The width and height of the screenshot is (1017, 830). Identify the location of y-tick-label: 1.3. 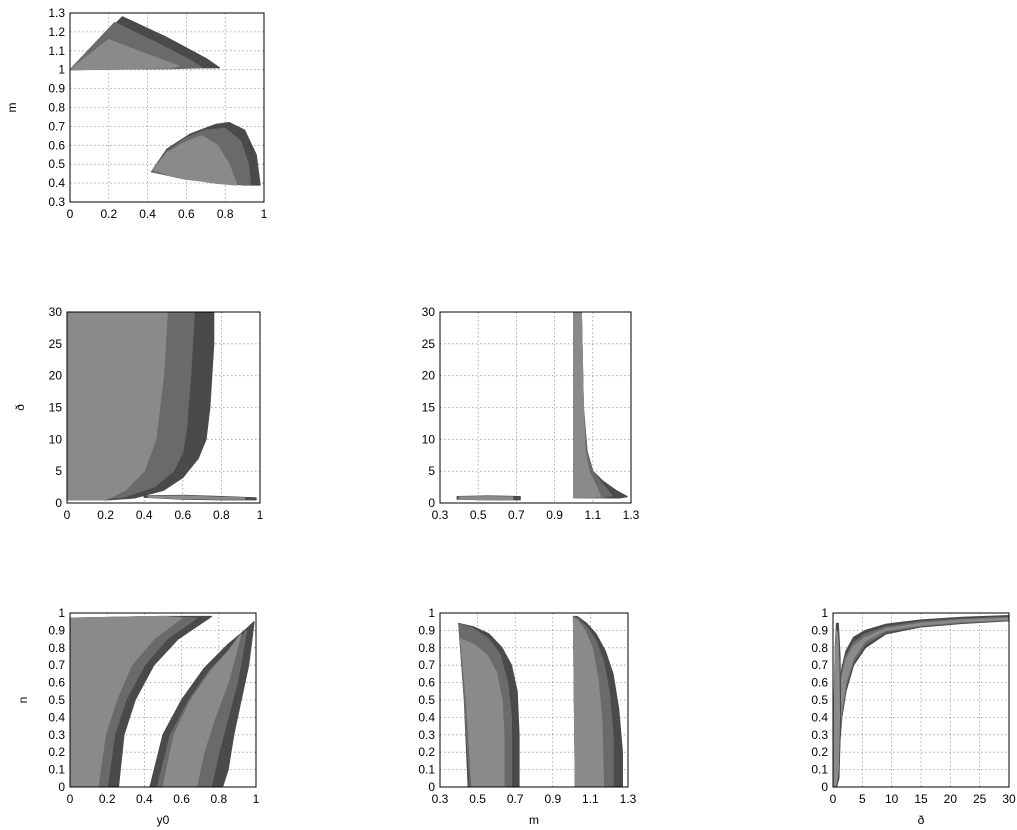
(56, 13).